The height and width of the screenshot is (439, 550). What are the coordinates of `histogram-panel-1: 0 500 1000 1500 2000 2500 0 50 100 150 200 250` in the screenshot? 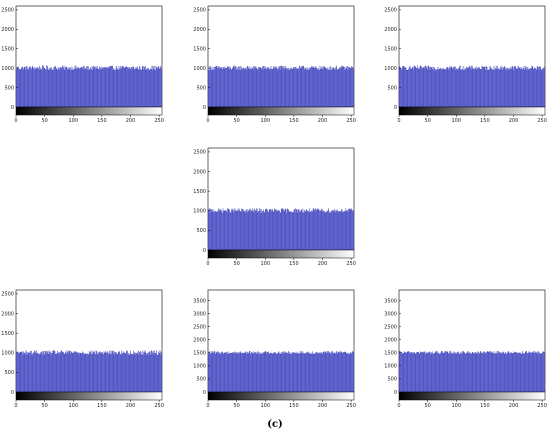 It's located at (82, 64).